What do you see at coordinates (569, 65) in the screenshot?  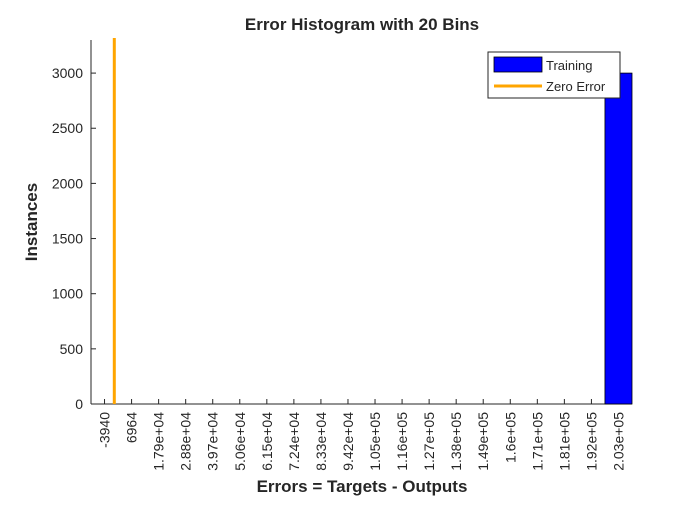 I see `legend-training-label: Training` at bounding box center [569, 65].